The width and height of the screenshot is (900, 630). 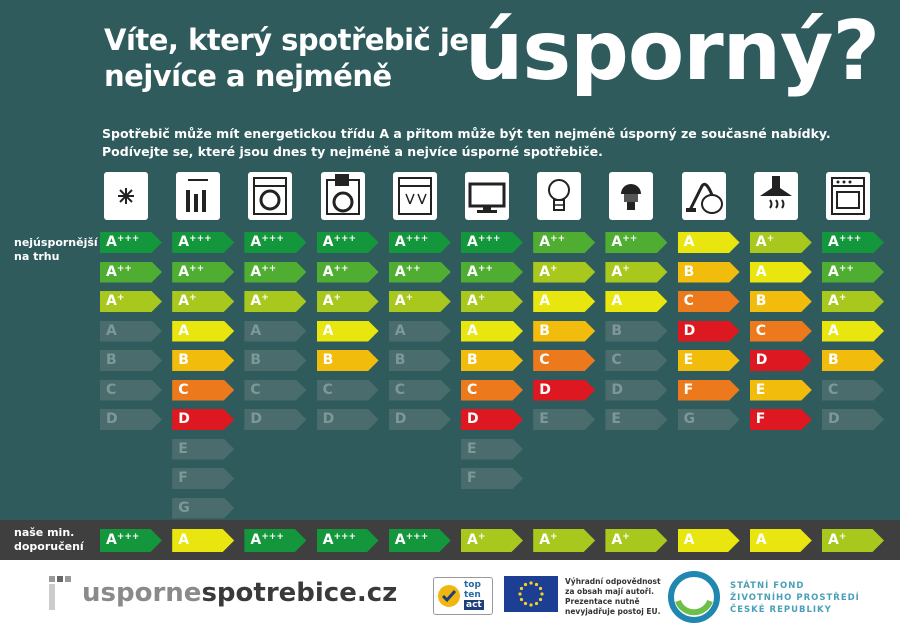 I want to click on oven-icon, so click(x=848, y=196).